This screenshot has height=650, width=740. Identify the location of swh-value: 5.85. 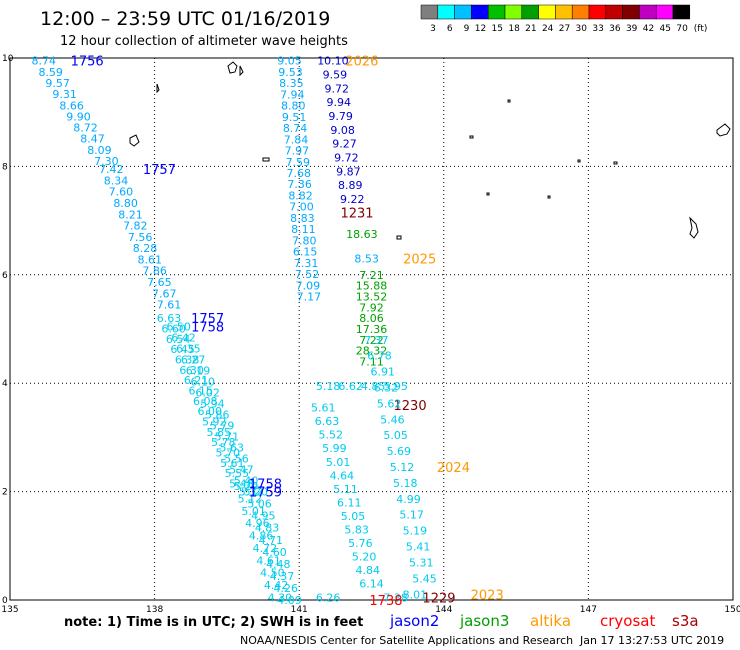
(219, 432).